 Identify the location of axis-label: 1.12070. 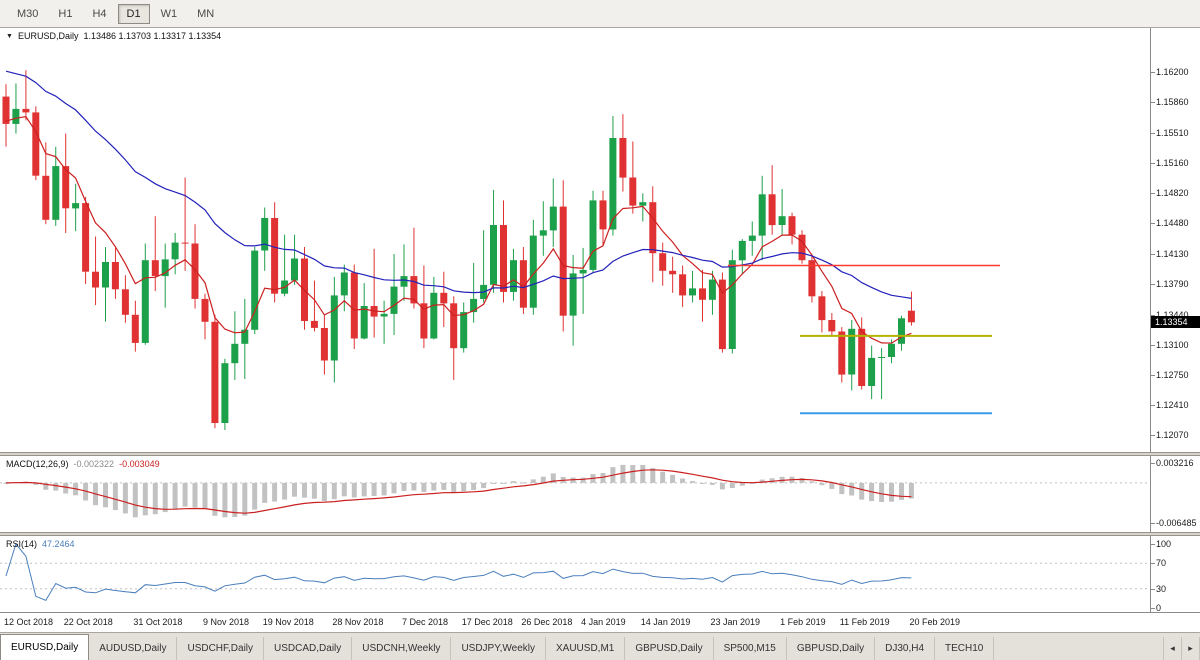
(1172, 435).